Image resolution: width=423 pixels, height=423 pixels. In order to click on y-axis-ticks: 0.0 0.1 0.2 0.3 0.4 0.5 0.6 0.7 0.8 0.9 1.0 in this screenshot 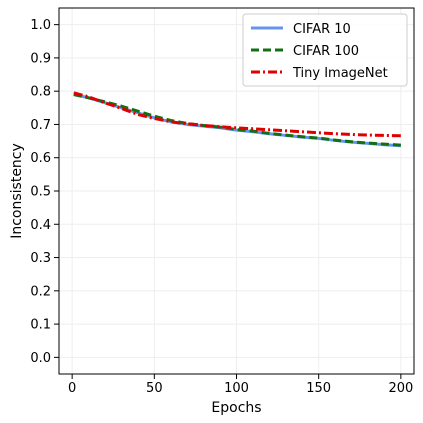, I will do `click(44, 192)`.